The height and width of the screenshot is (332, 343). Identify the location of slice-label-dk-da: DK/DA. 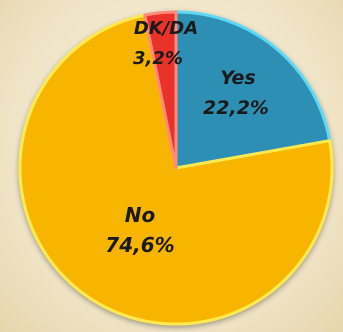
(166, 28).